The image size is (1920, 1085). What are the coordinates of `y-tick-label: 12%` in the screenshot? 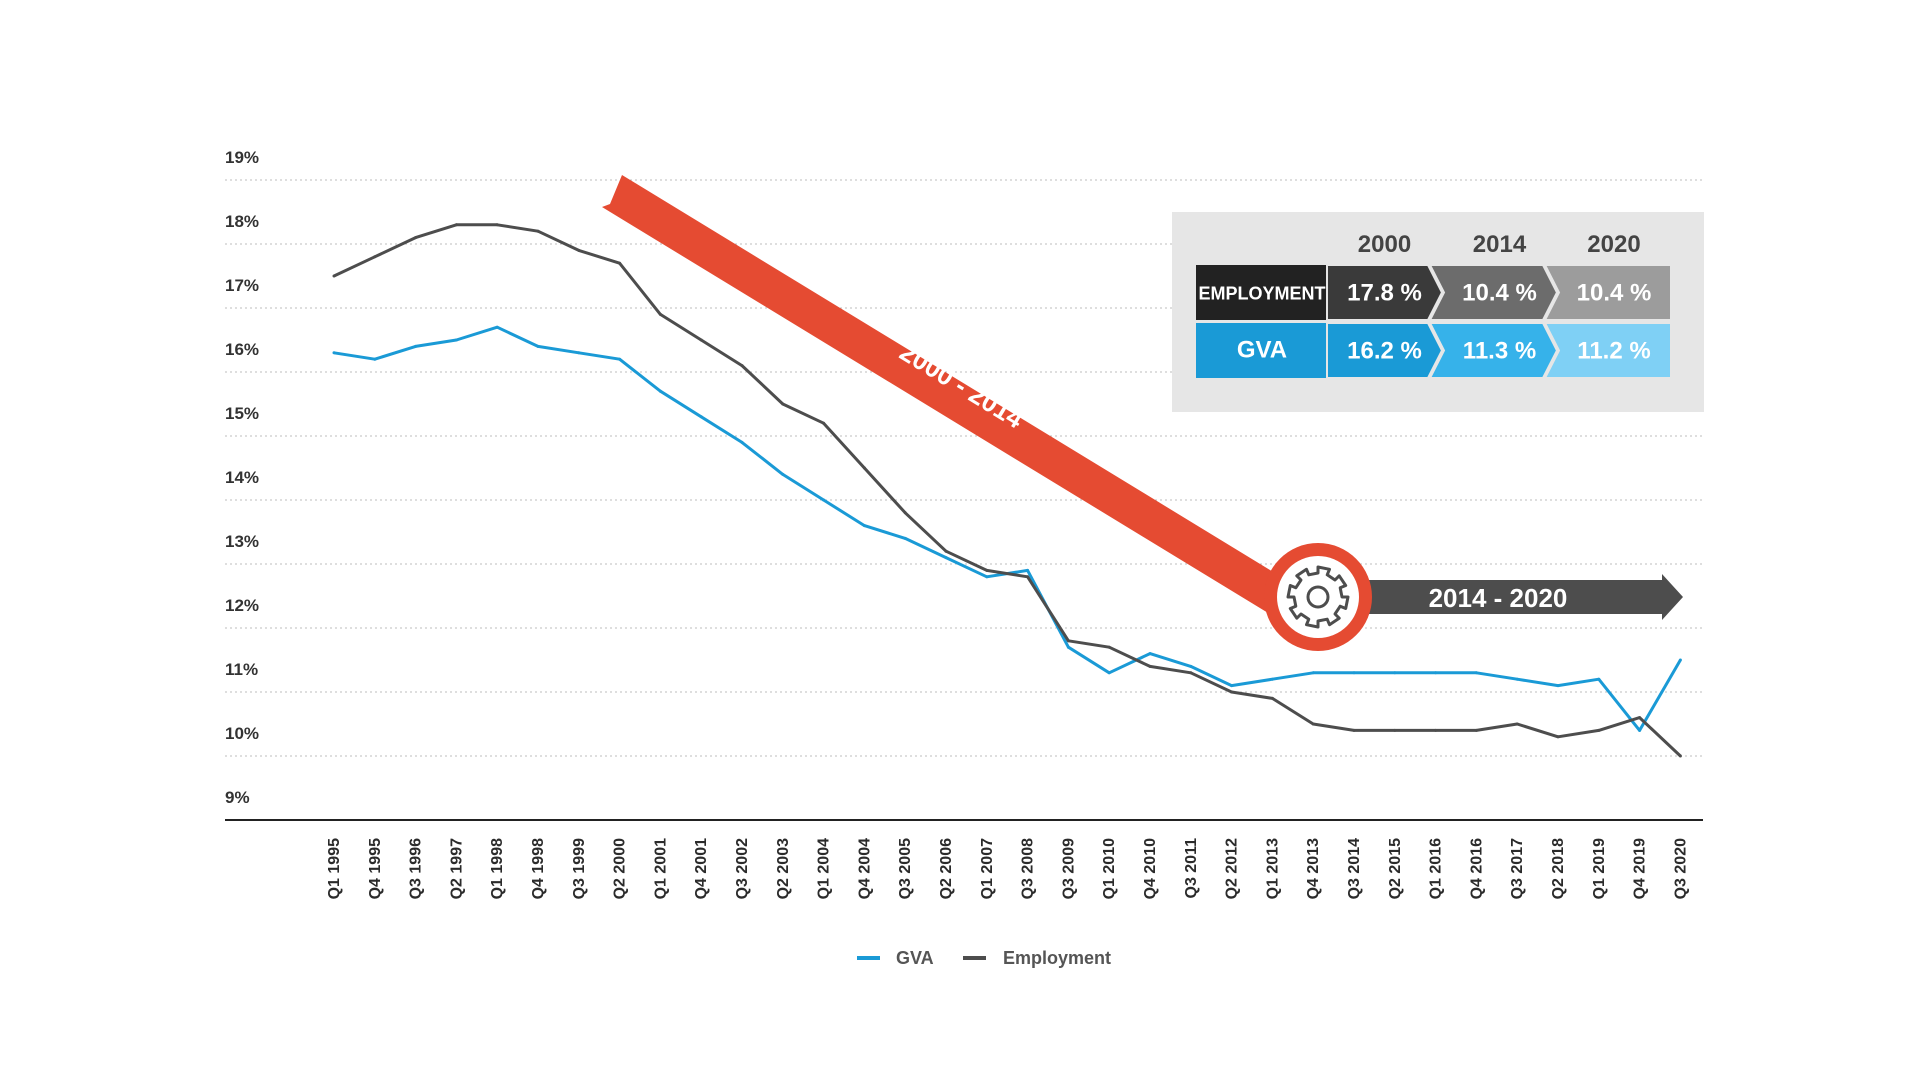 It's located at (242, 605).